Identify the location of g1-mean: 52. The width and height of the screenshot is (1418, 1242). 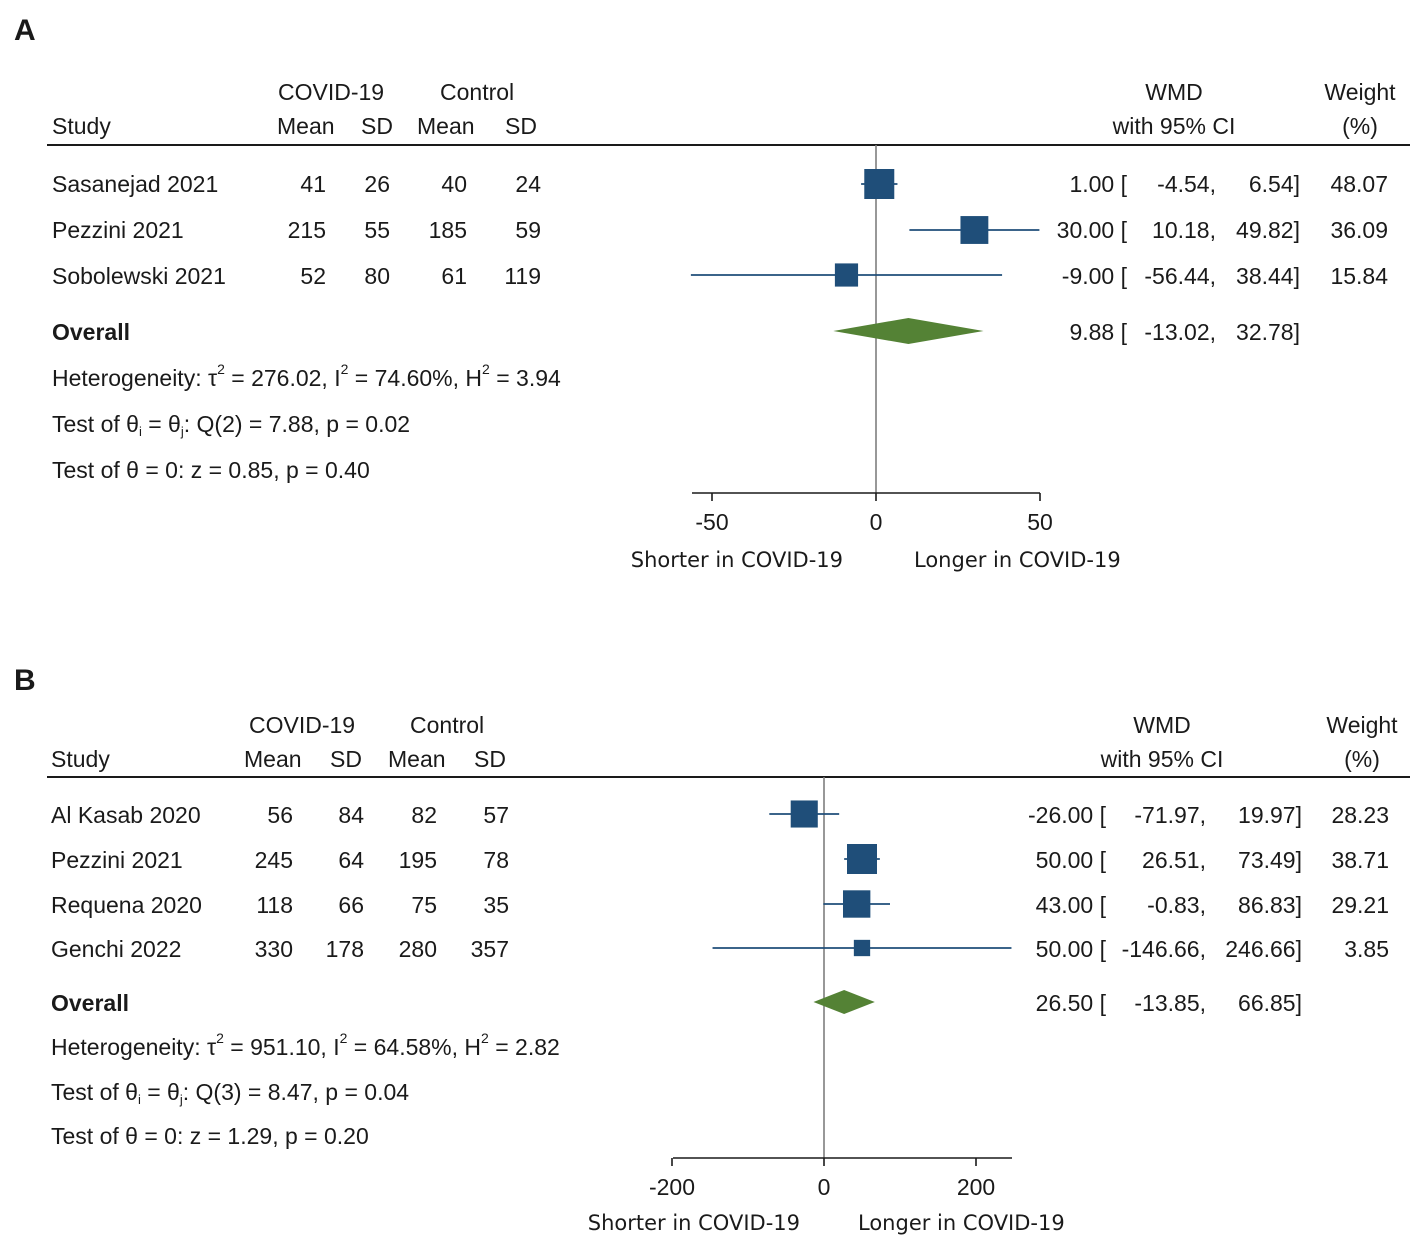
(313, 276).